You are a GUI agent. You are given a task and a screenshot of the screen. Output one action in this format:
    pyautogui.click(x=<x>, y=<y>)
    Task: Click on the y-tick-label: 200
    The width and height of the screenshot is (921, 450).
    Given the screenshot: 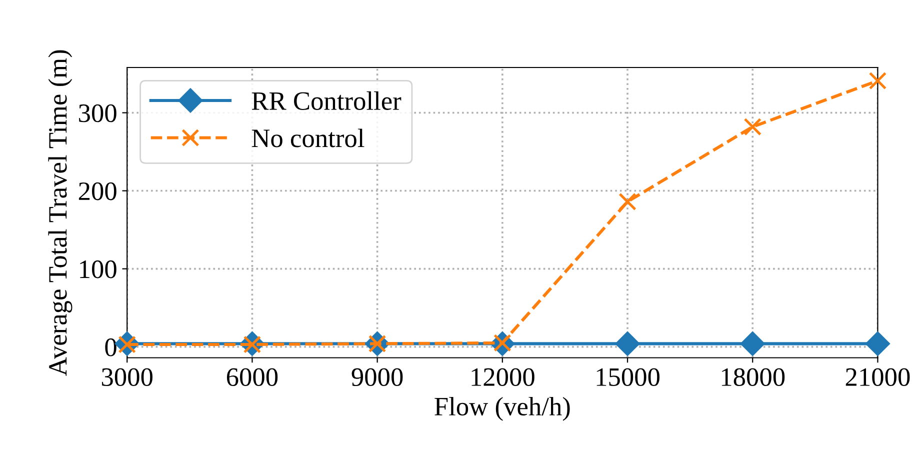 What is the action you would take?
    pyautogui.click(x=97, y=191)
    